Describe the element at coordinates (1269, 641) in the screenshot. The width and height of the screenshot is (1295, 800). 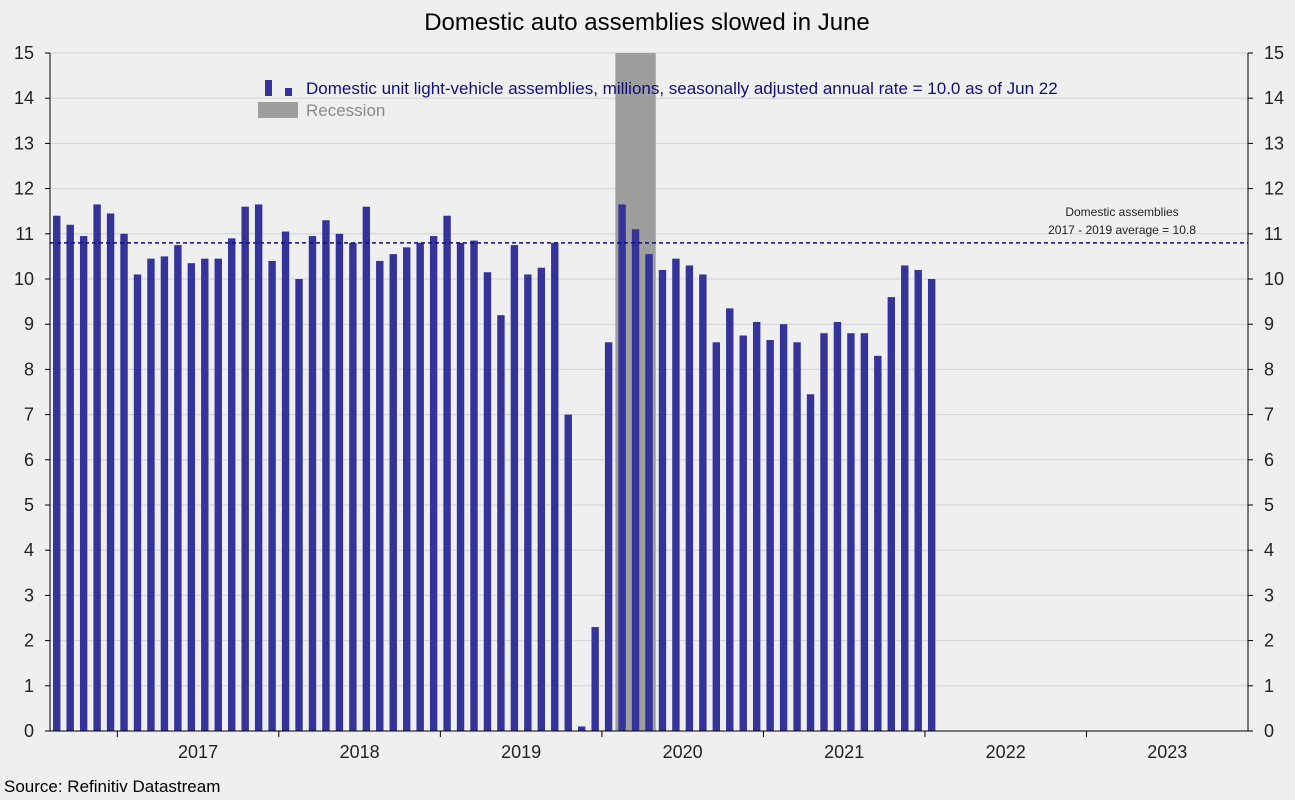
I see `ytick-right-2: 2` at that location.